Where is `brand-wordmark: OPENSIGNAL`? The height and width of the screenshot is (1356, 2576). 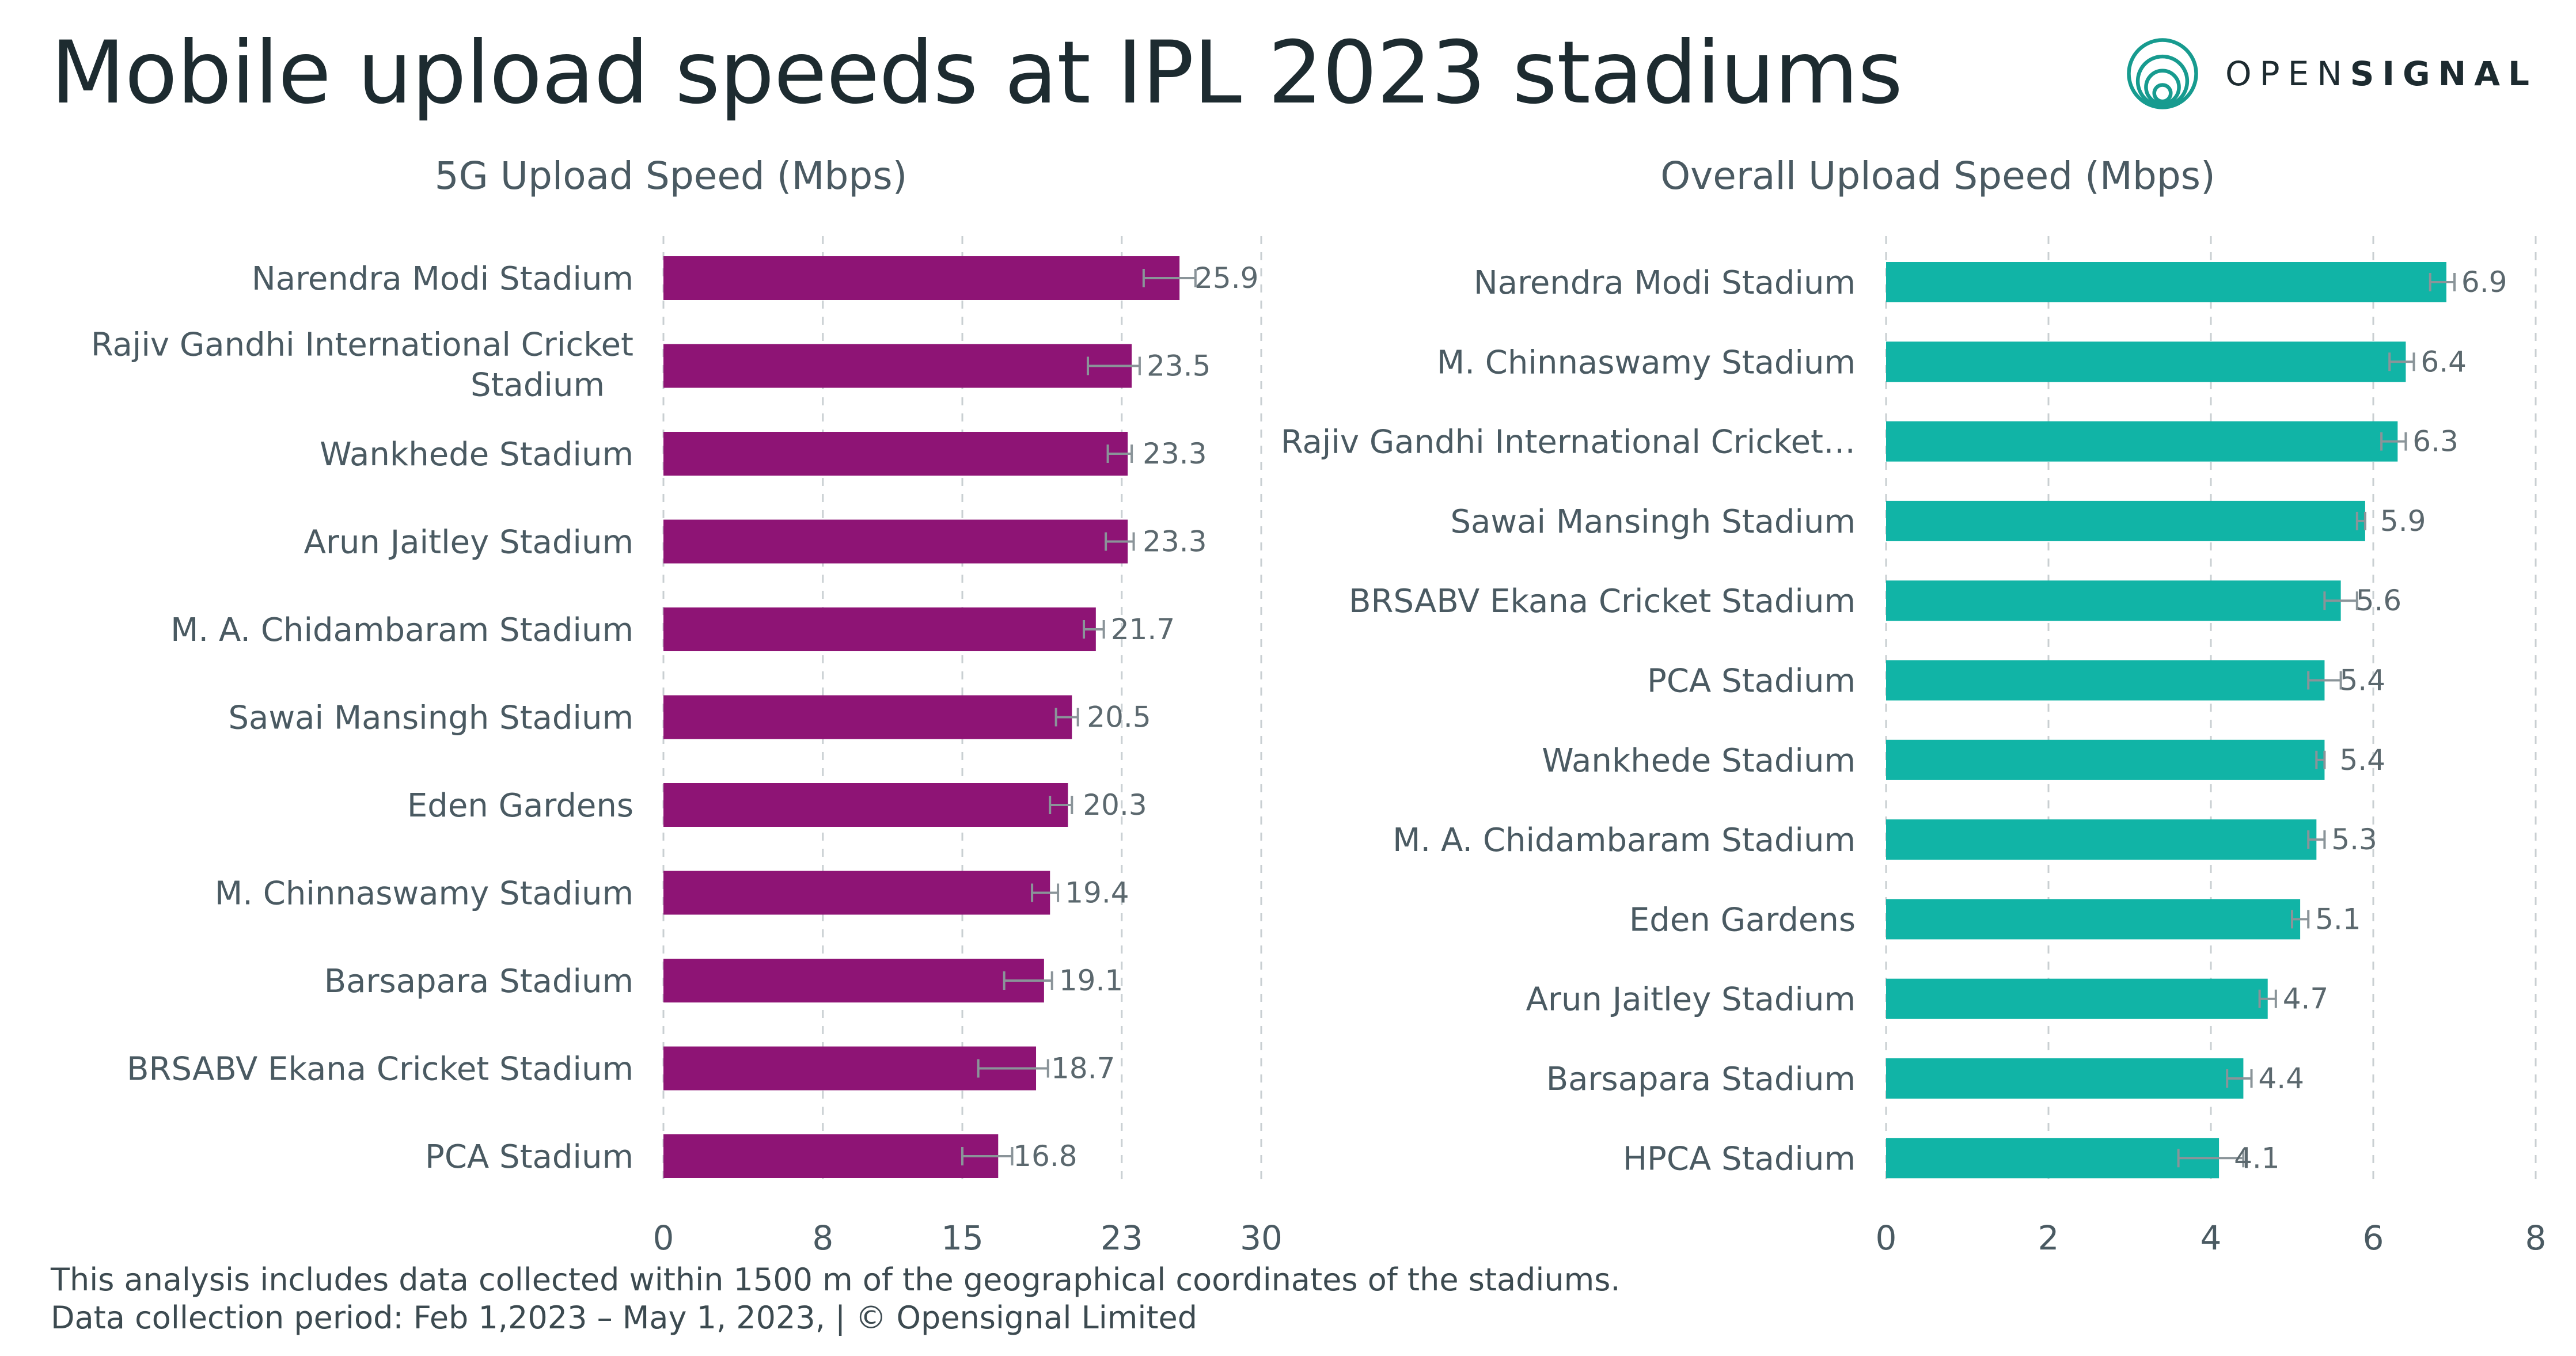 brand-wordmark: OPENSIGNAL is located at coordinates (2381, 73).